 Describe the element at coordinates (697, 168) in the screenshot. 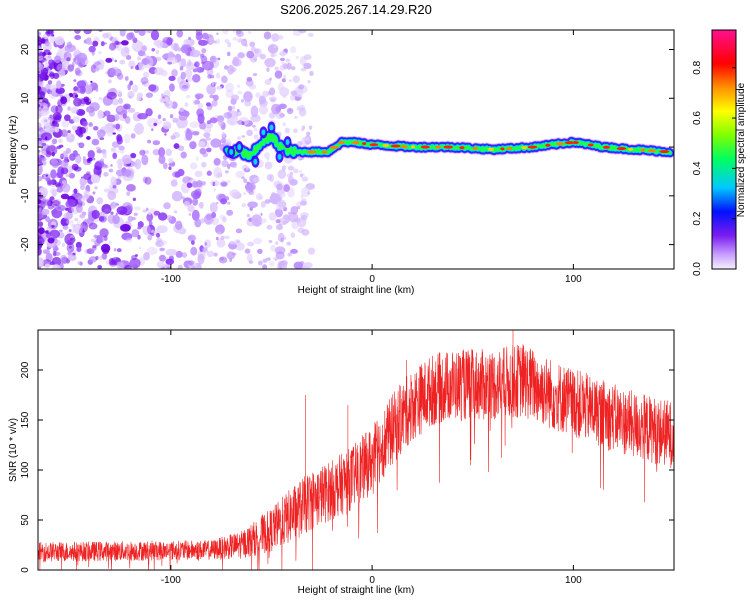

I see `colorbar-tick-label: 0.4` at that location.